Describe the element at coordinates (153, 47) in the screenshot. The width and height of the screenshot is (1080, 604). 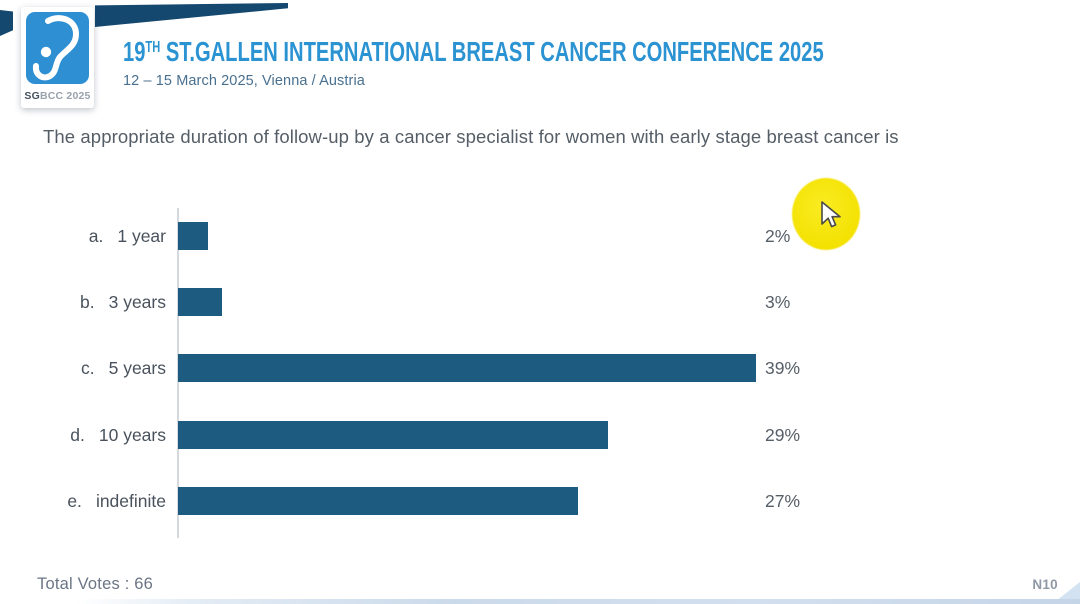
I see `conference-title-ordinal: TH` at that location.